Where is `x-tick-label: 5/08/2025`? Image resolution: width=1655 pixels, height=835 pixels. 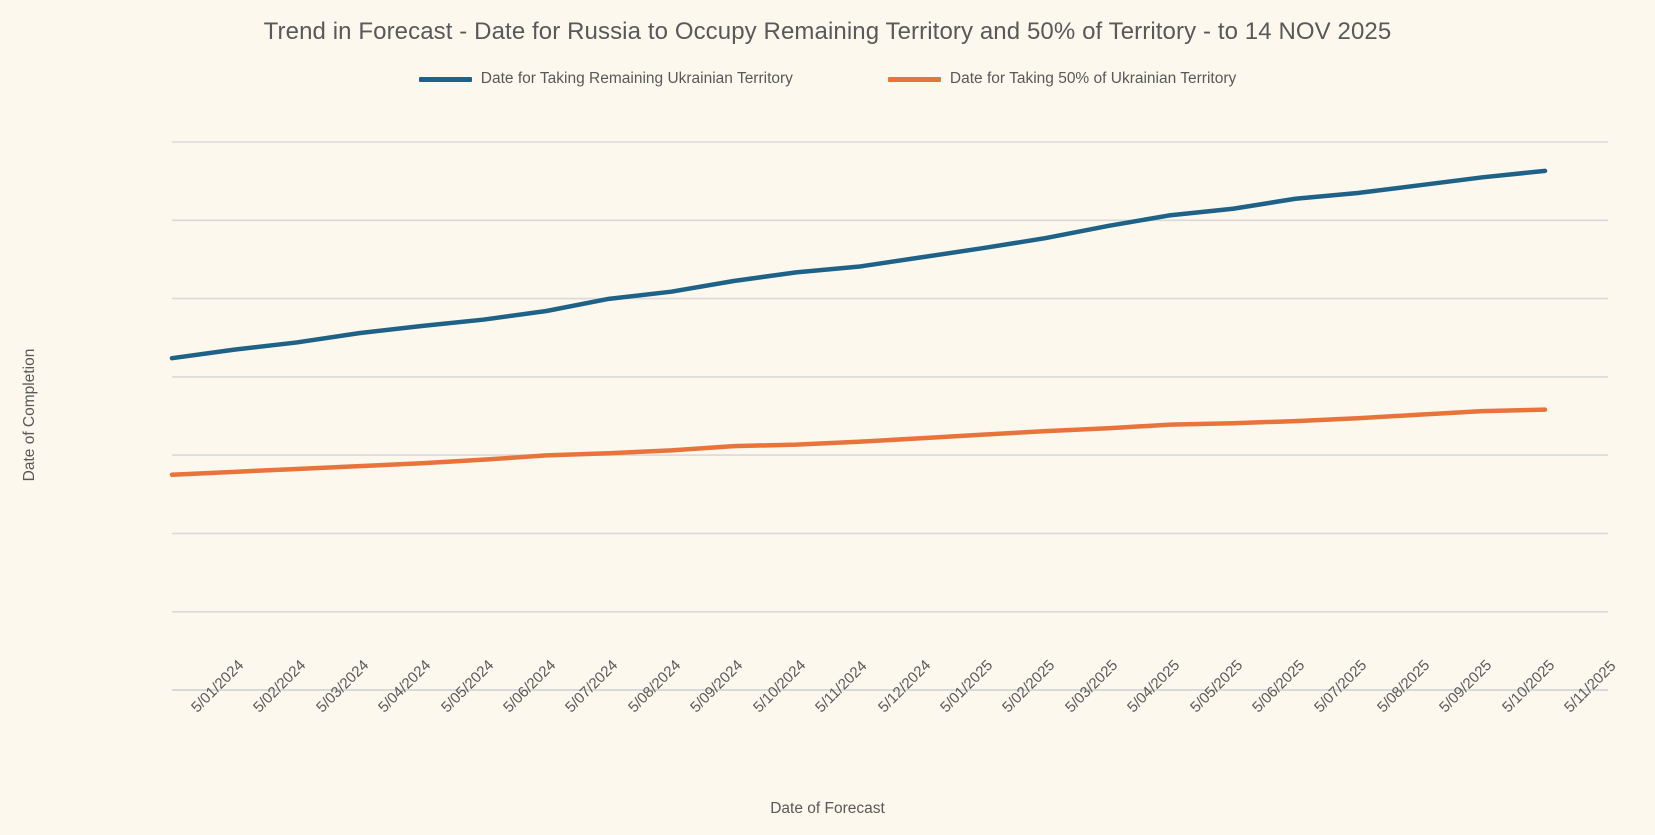
x-tick-label: 5/08/2025 is located at coordinates (1403, 686).